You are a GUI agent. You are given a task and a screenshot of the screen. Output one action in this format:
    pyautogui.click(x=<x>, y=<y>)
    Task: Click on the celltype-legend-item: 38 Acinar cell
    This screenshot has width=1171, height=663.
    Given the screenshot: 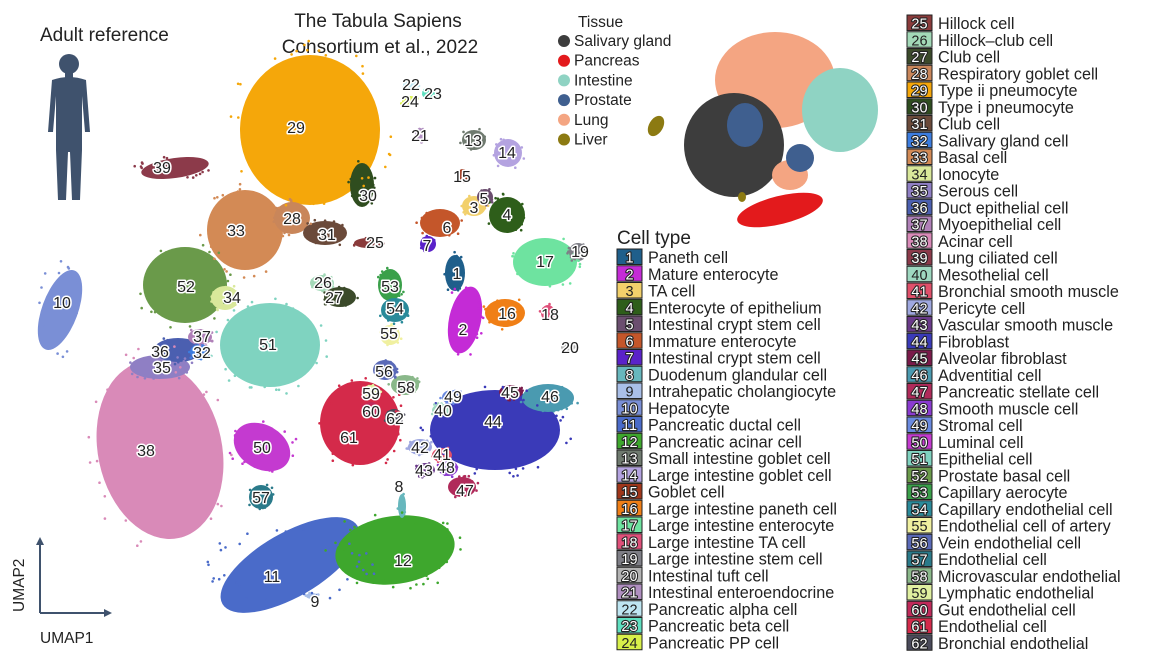 What is the action you would take?
    pyautogui.click(x=959, y=241)
    